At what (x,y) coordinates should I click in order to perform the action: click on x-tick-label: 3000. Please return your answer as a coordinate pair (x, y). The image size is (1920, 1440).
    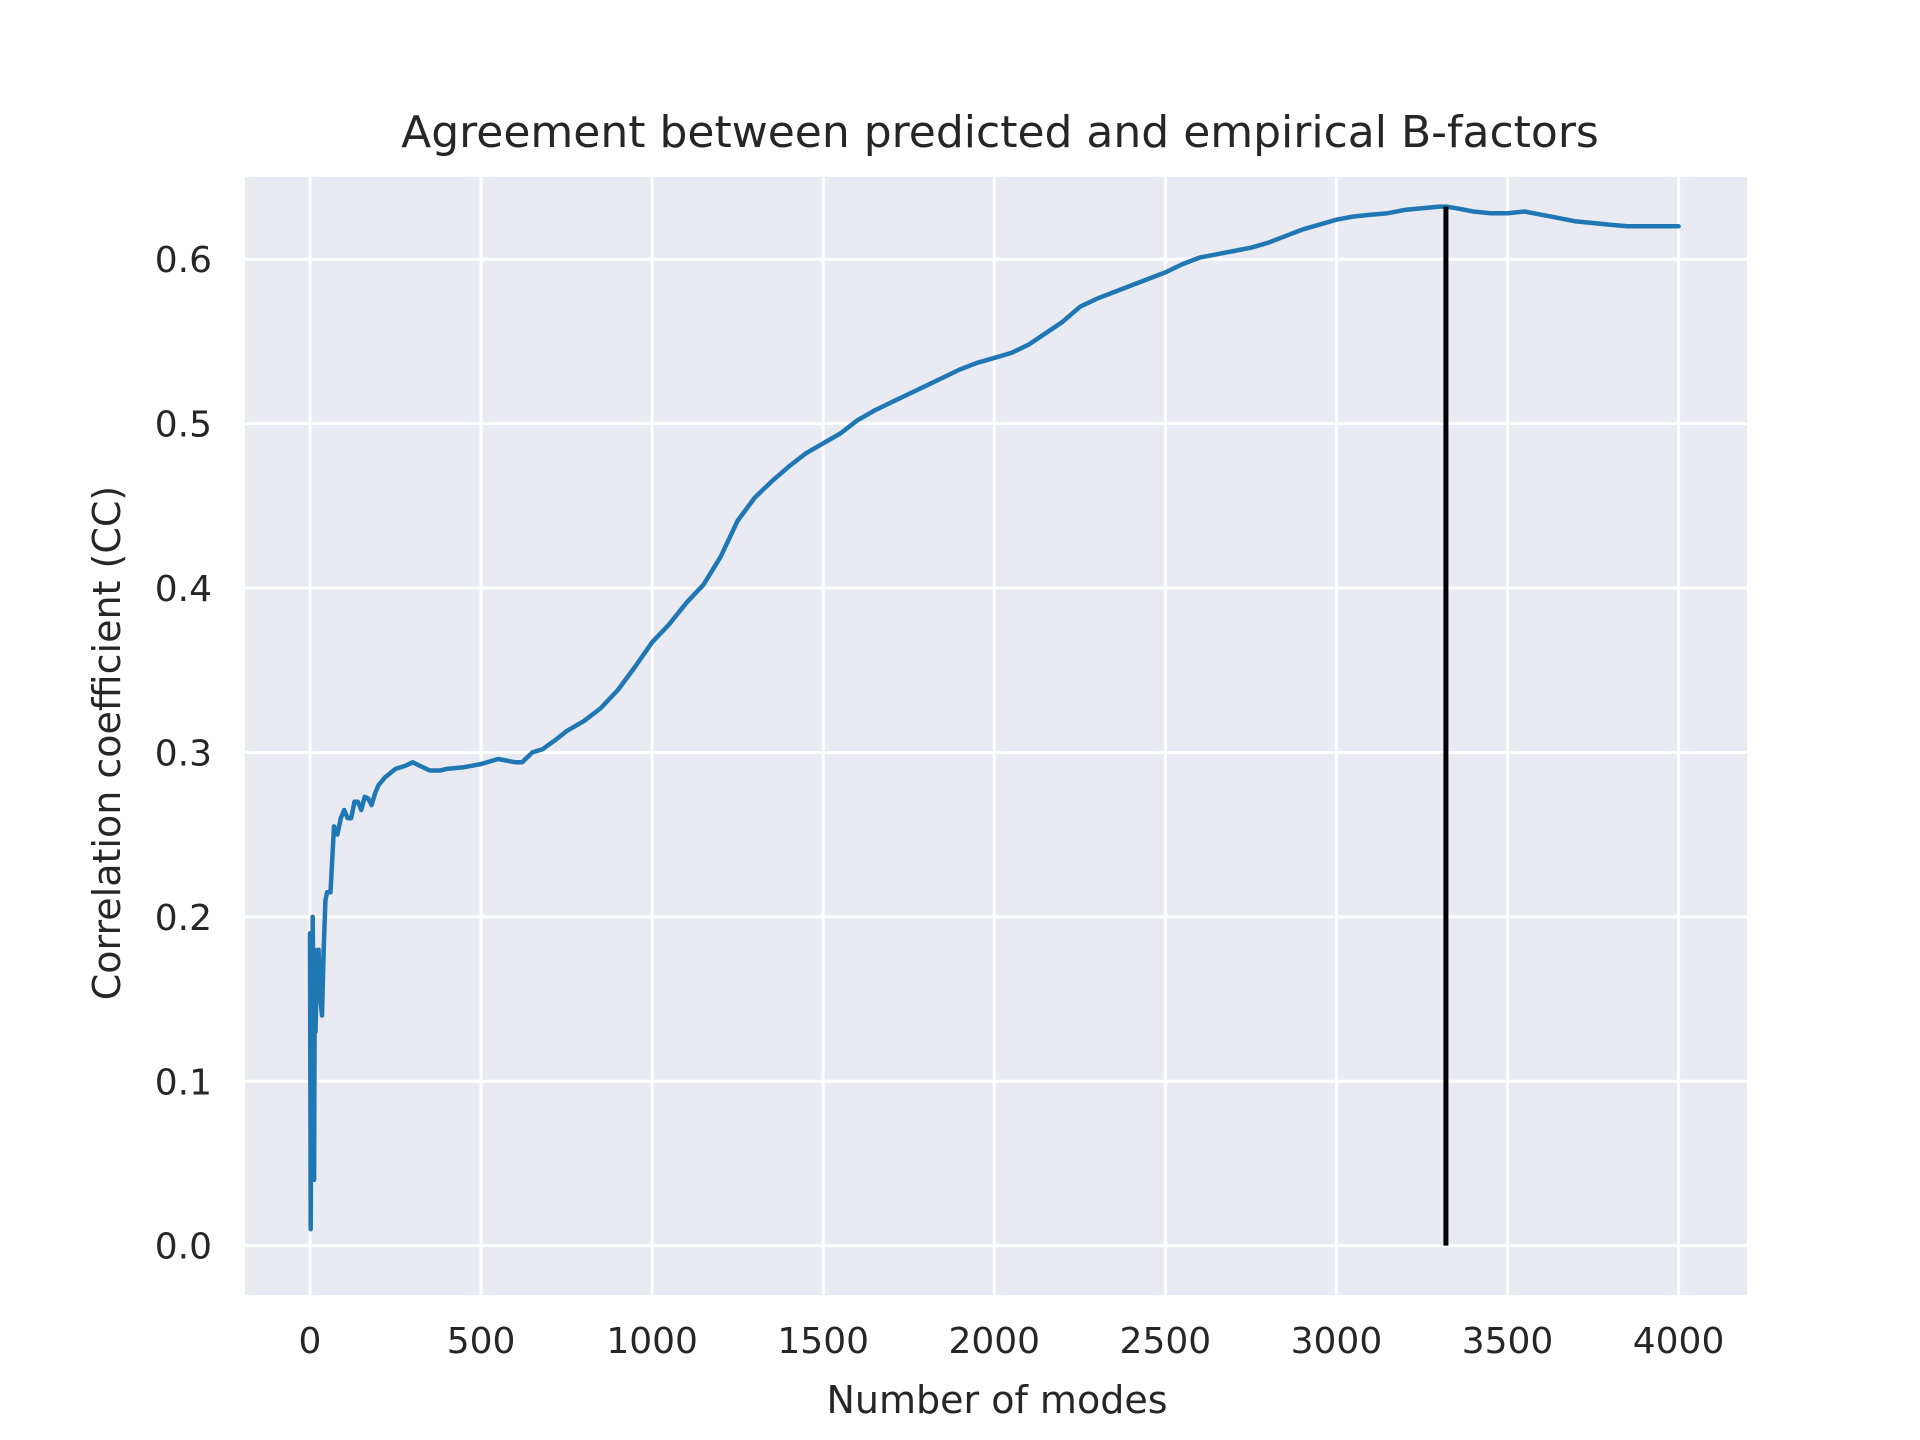
    Looking at the image, I should click on (1337, 1341).